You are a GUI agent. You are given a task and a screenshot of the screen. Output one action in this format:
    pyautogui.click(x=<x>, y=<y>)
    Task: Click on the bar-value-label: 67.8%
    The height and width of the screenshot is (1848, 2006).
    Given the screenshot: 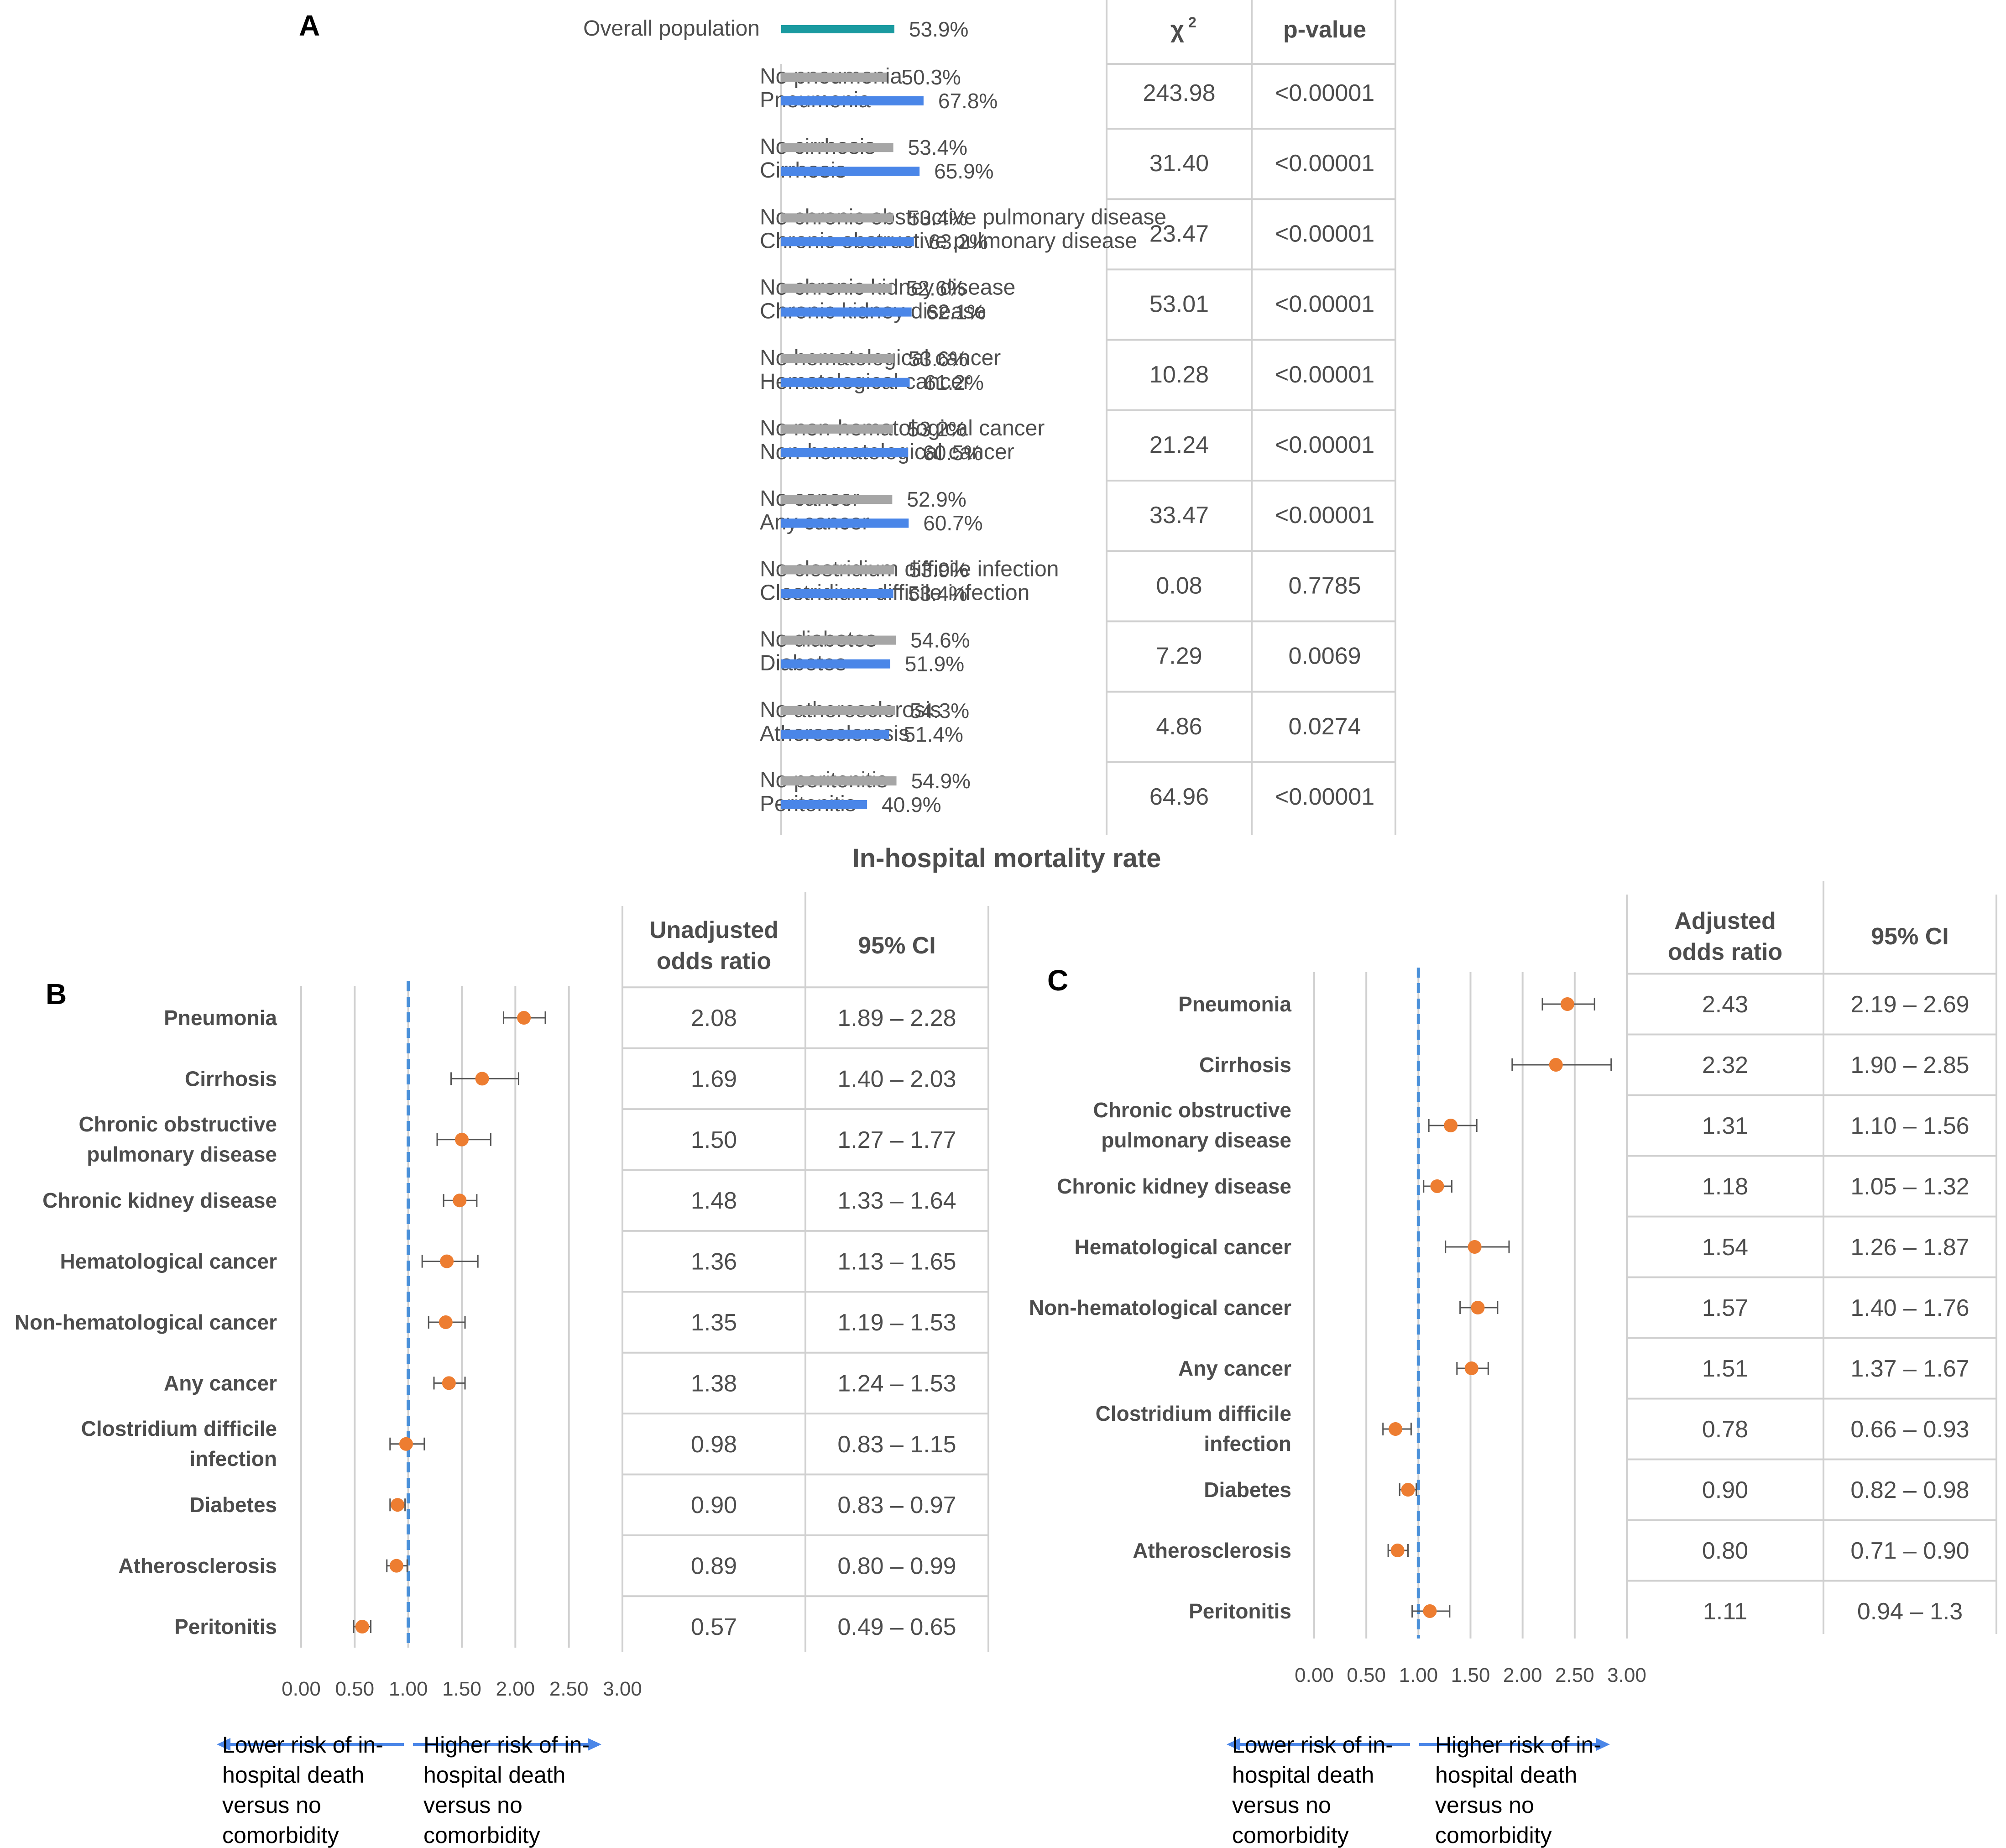 What is the action you would take?
    pyautogui.click(x=968, y=101)
    